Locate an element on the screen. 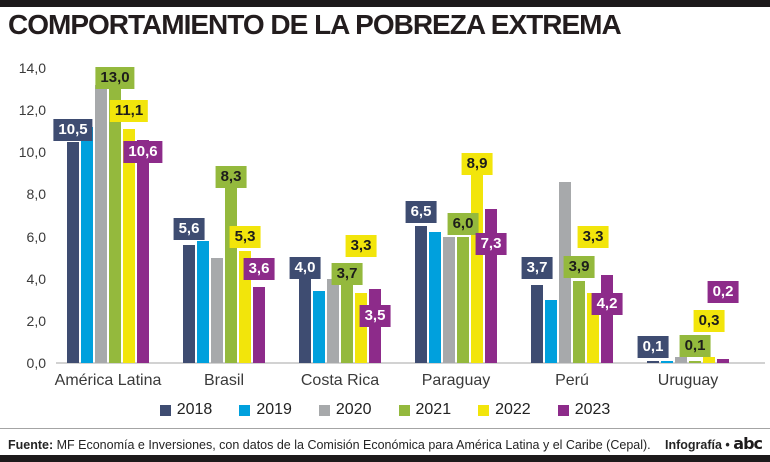  bar-group-costa-rica: 4,0 3,7 3,3 3,5 Costa Rica is located at coordinates (340, 312).